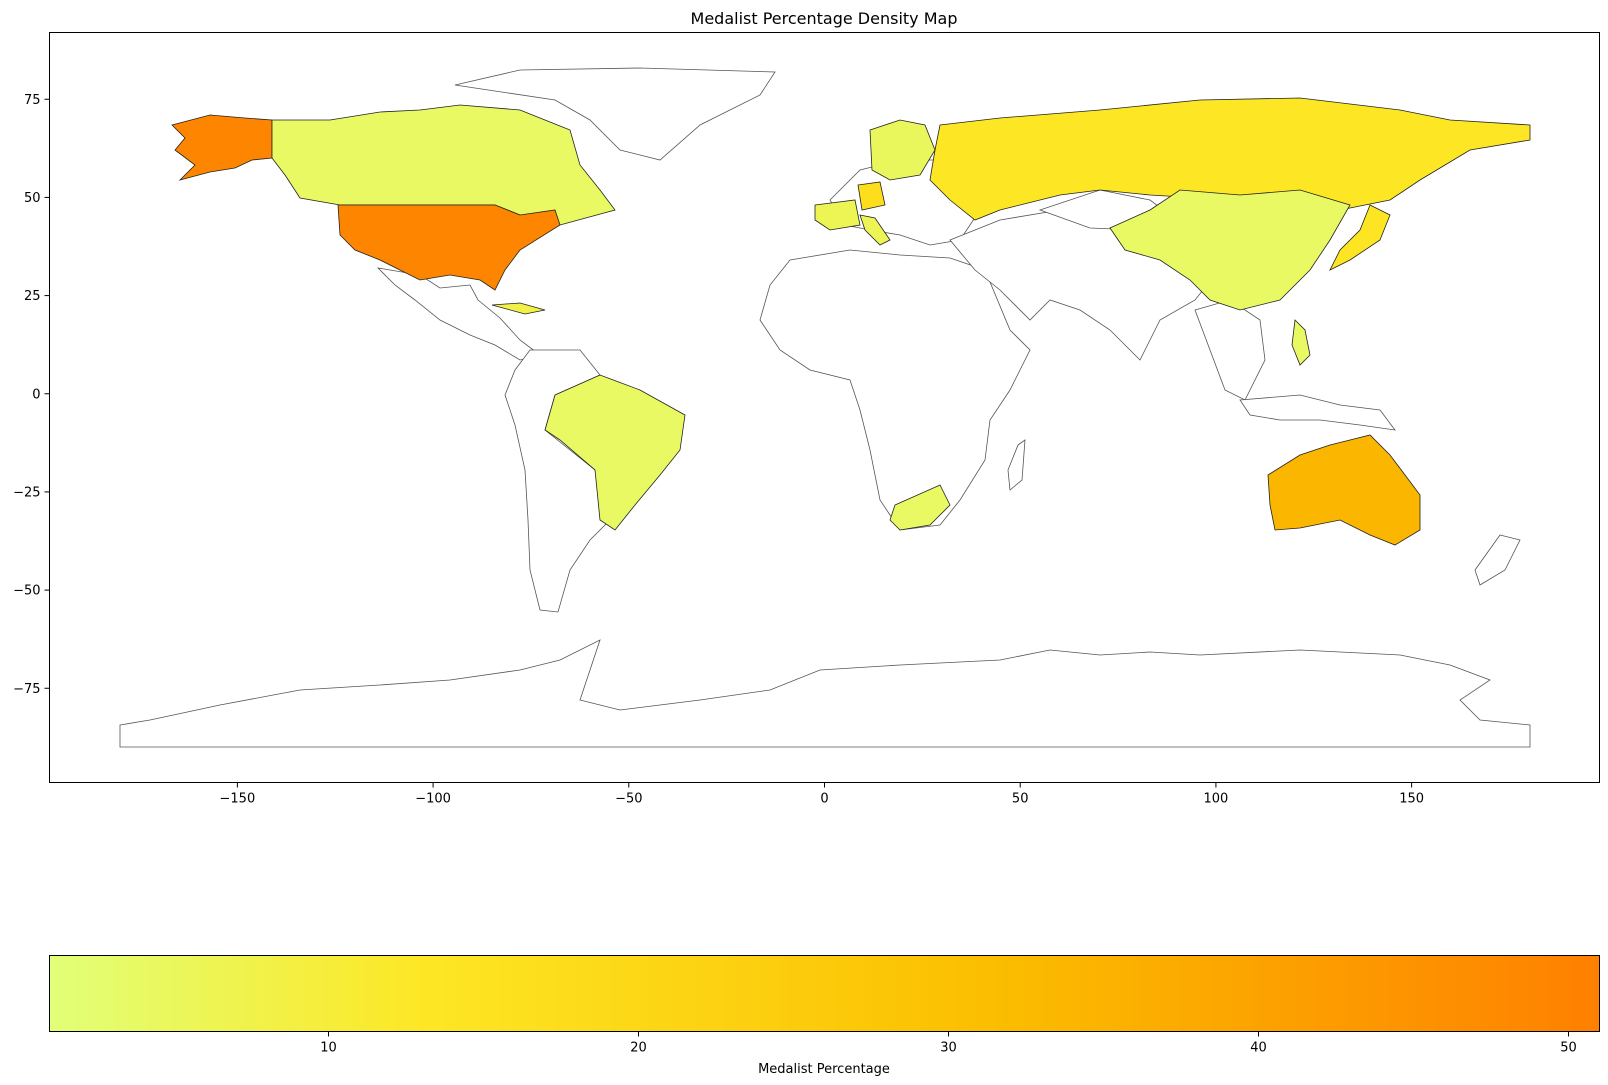 The image size is (1608, 1085). Describe the element at coordinates (1497, 560) in the screenshot. I see `region-new-zealand` at that location.